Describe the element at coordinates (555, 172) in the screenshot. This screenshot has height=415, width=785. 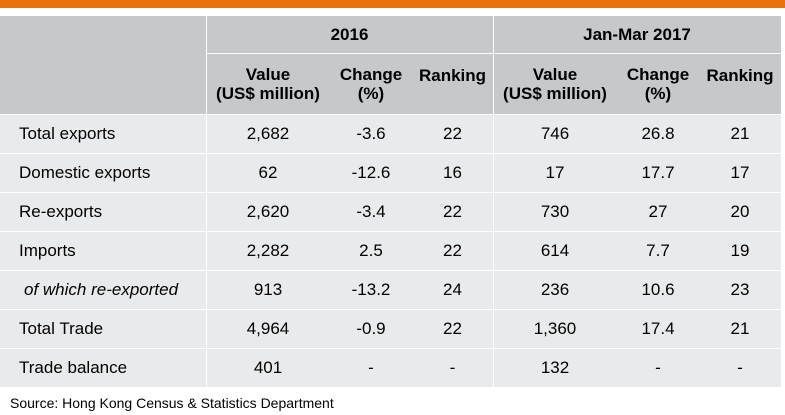
I see `value-2017-cell: 17` at that location.